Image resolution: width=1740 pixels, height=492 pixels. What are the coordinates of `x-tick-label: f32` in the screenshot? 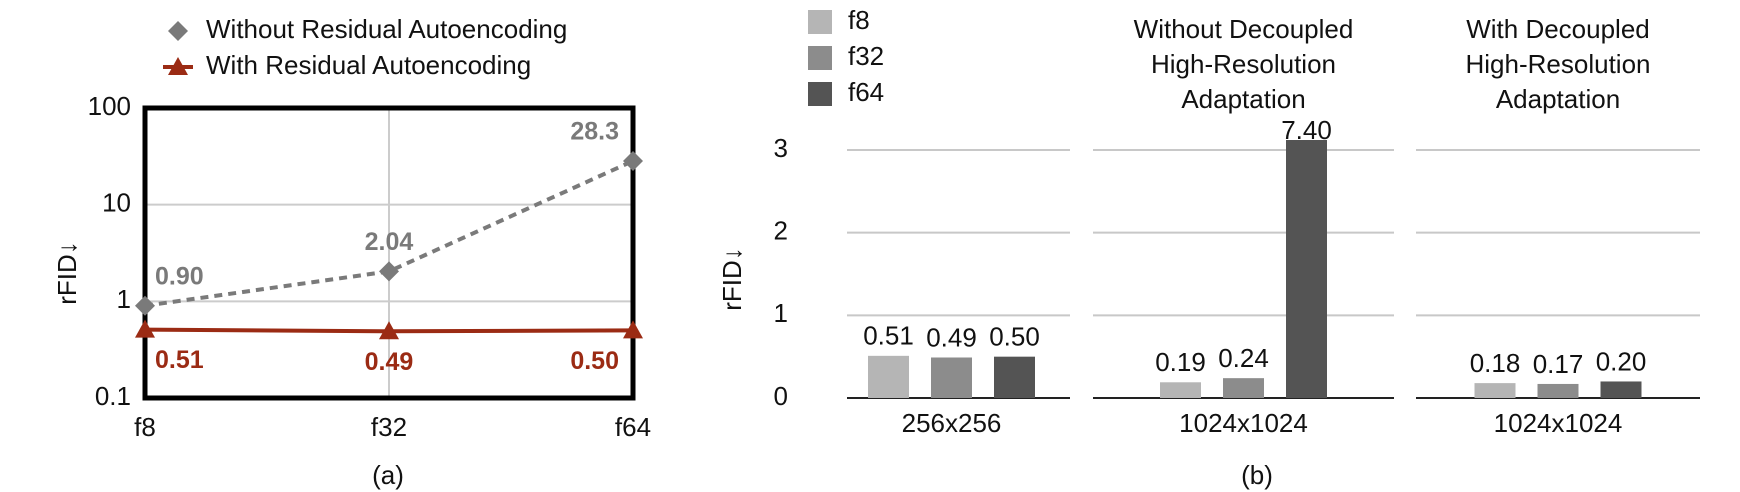 It's located at (389, 427).